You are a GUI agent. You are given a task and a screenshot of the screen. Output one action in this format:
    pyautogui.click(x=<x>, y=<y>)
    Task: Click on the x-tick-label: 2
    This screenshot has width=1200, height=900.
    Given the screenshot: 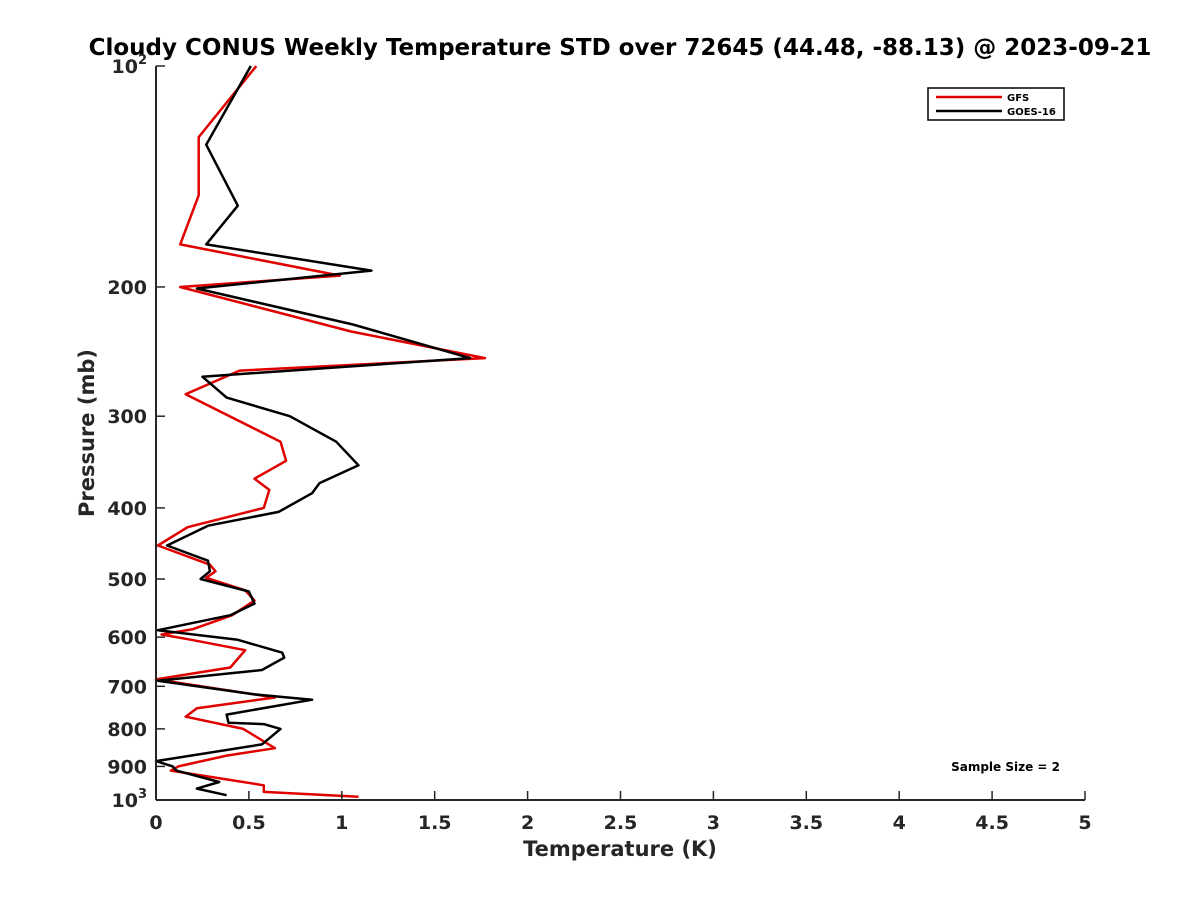 What is the action you would take?
    pyautogui.click(x=527, y=823)
    